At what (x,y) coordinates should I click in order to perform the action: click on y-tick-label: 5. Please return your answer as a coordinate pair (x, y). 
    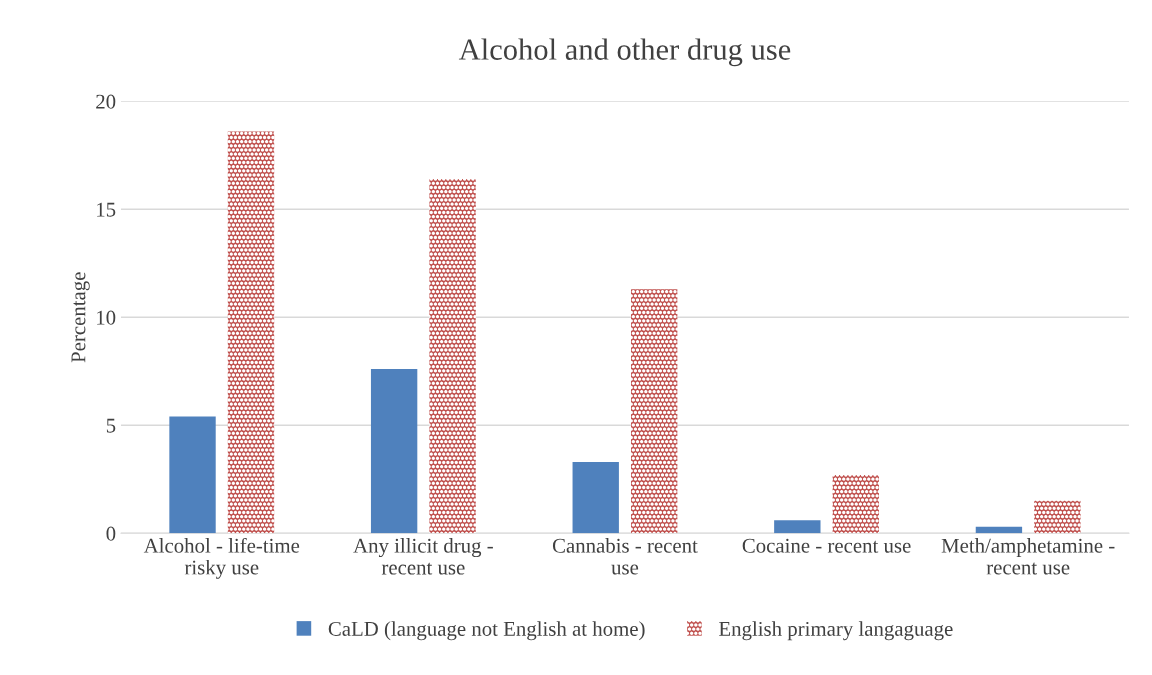
    Looking at the image, I should click on (111, 425).